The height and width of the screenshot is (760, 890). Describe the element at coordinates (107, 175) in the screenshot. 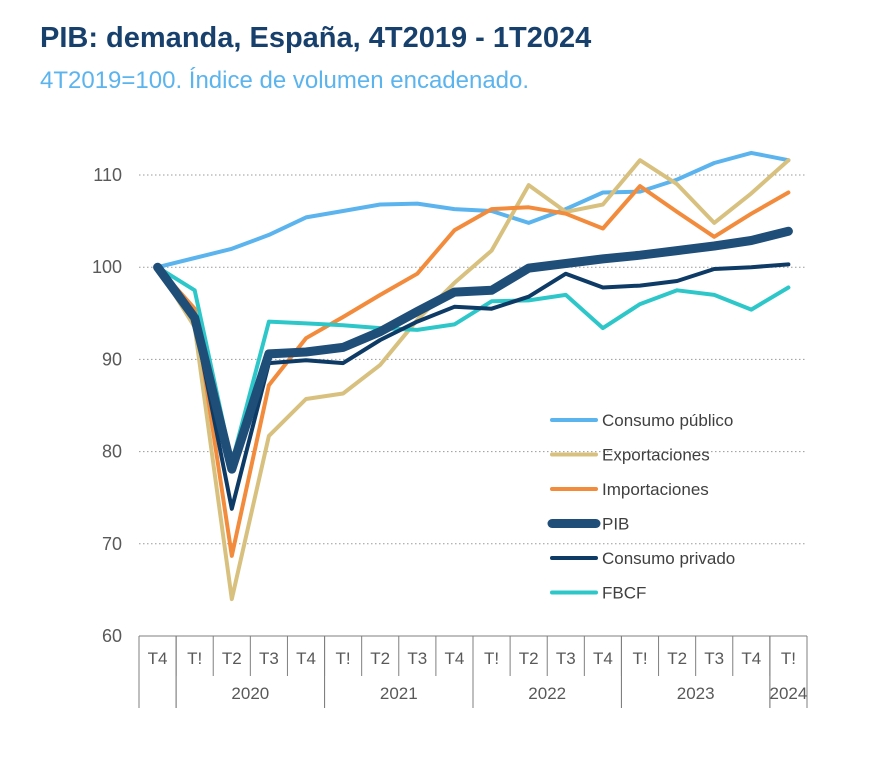

I see `y-tick-label: 110` at that location.